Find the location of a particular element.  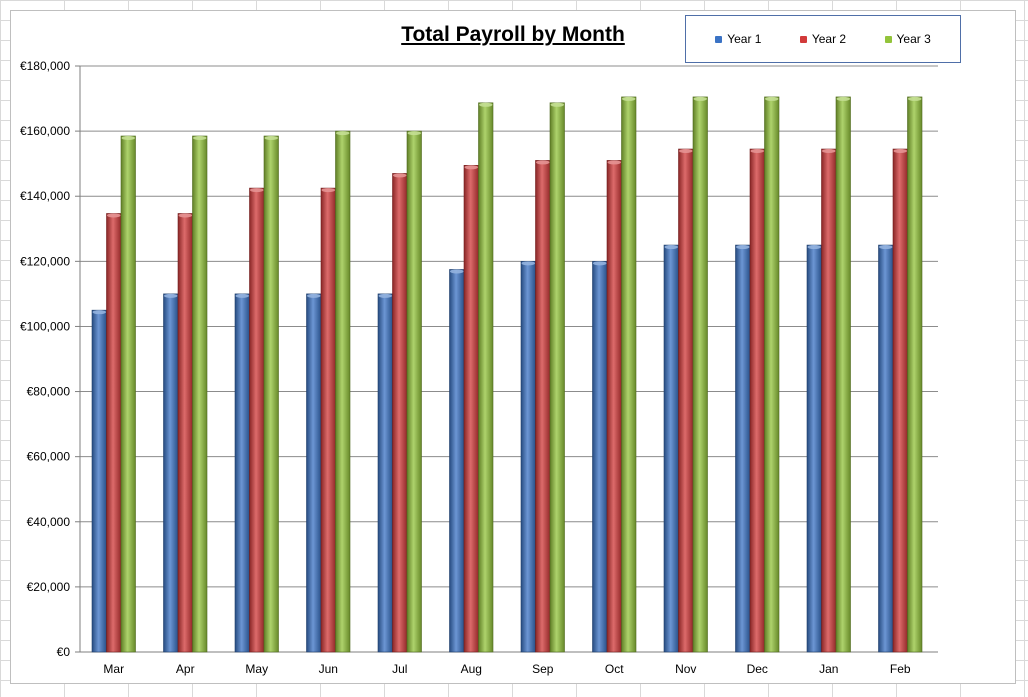

y-tick-label: €60,000 is located at coordinates (49, 457).